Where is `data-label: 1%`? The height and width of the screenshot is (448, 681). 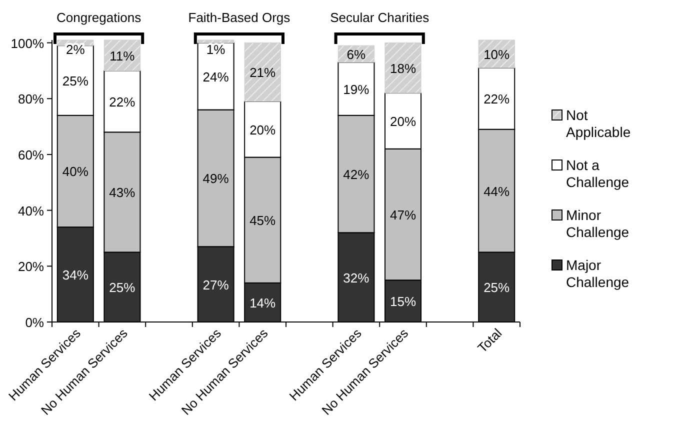
data-label: 1% is located at coordinates (216, 49).